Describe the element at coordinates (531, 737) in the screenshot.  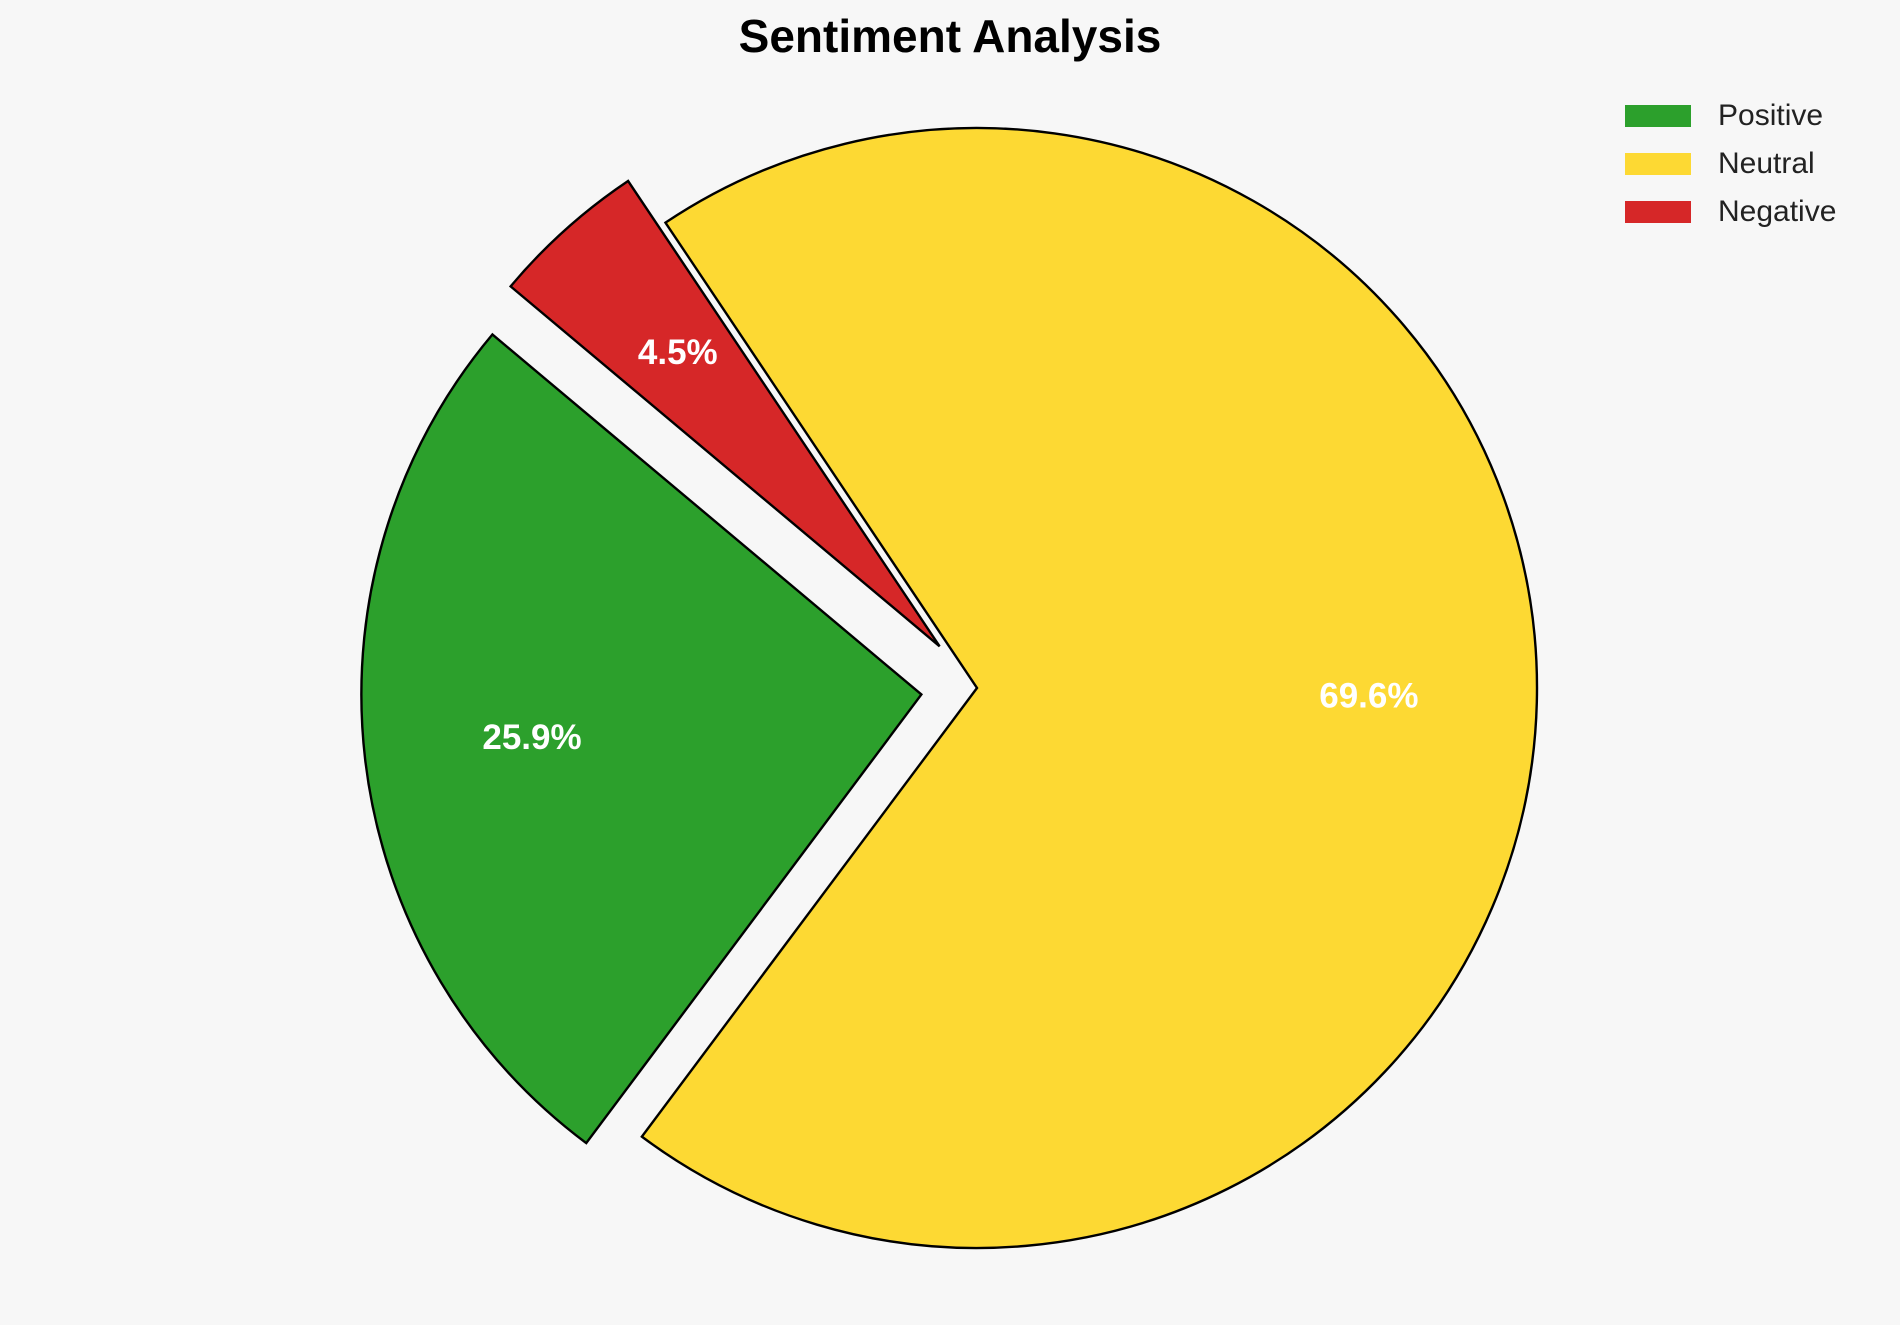
I see `slice-label: 25.9%` at that location.